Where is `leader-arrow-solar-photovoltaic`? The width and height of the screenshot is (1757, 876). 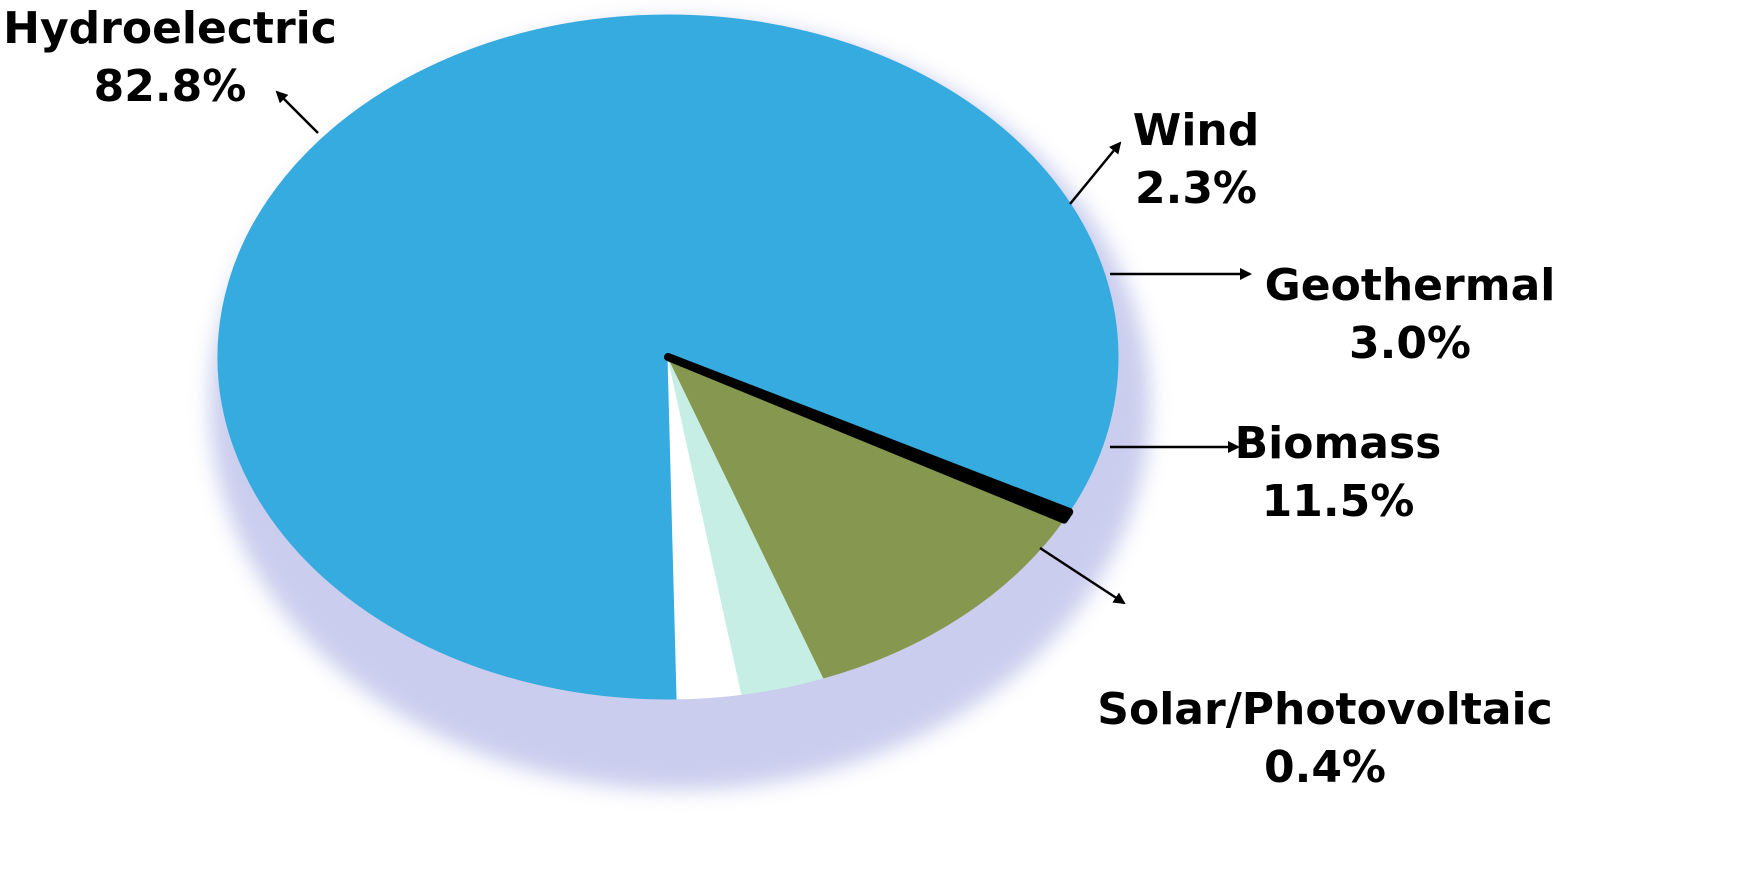 leader-arrow-solar-photovoltaic is located at coordinates (1082, 575).